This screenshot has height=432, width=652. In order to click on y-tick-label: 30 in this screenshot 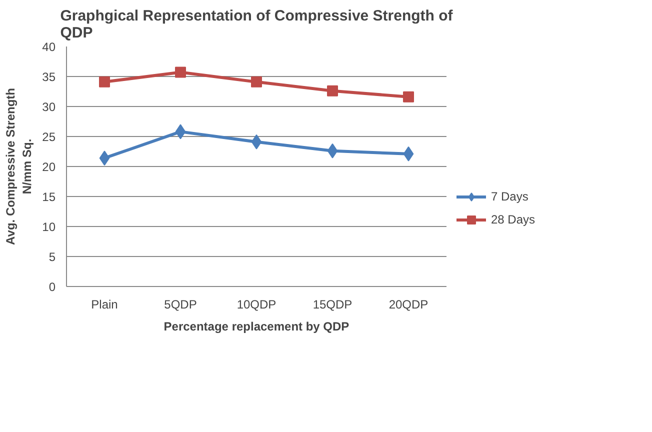, I will do `click(49, 107)`.